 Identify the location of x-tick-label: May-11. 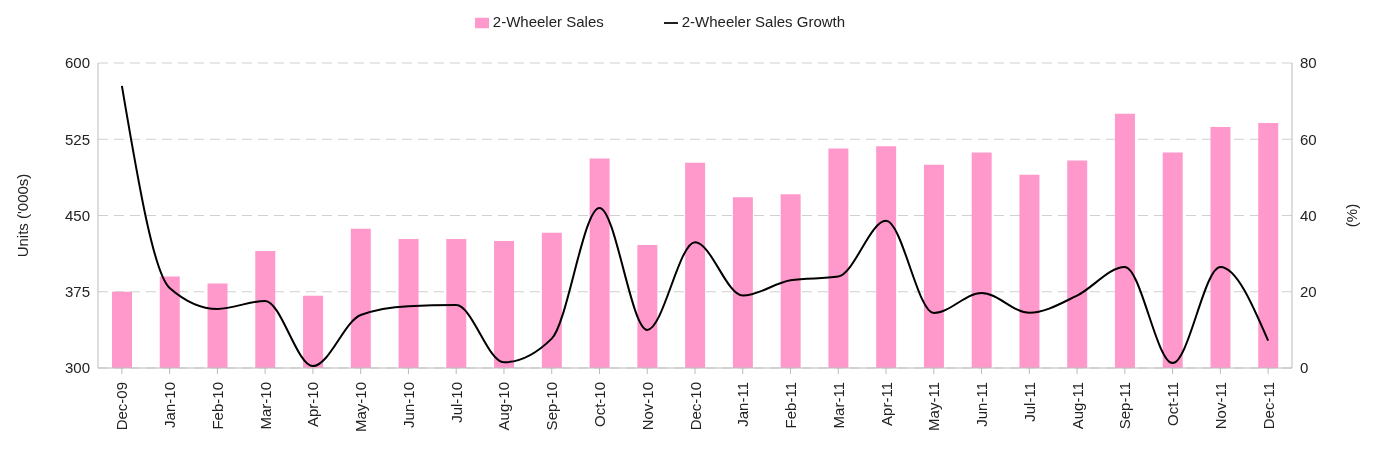
(934, 406).